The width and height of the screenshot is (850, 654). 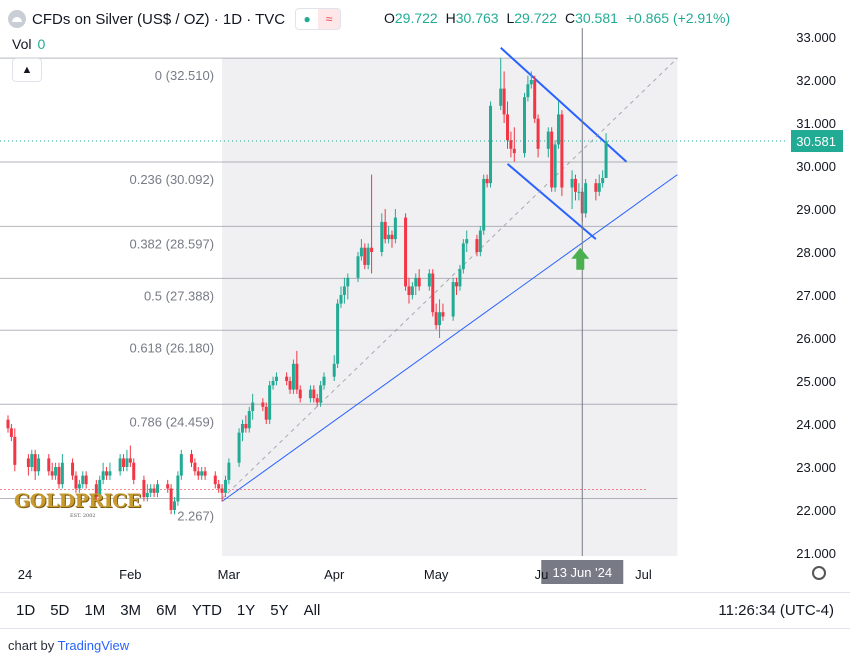 I want to click on clock: 11:26:34 (UTC-4), so click(x=776, y=610).